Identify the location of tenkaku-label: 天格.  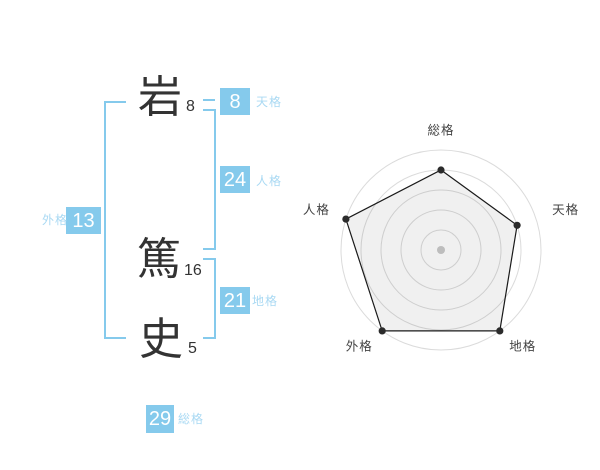
(269, 102).